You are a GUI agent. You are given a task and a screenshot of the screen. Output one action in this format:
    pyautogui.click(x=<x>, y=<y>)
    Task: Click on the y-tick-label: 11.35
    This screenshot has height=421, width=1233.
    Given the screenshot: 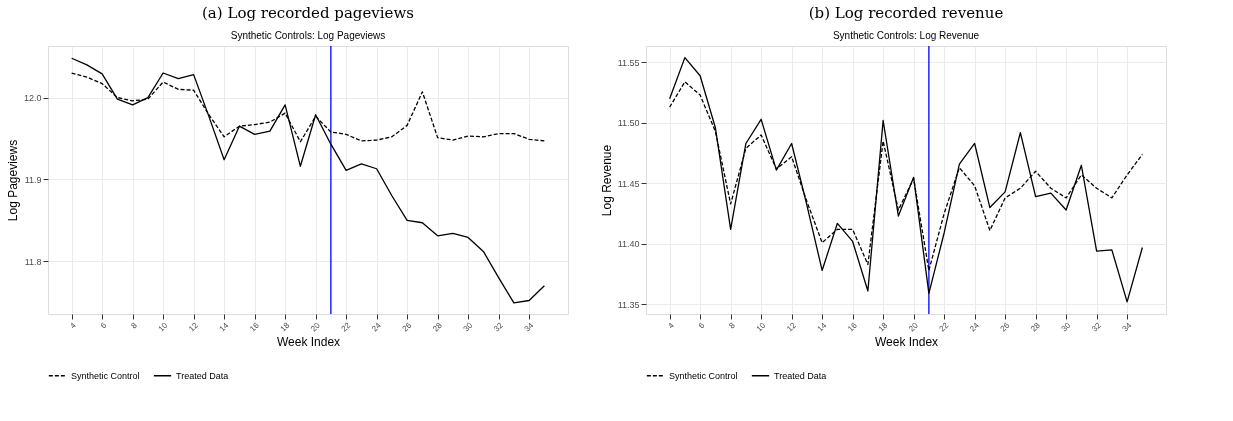 What is the action you would take?
    pyautogui.click(x=628, y=304)
    